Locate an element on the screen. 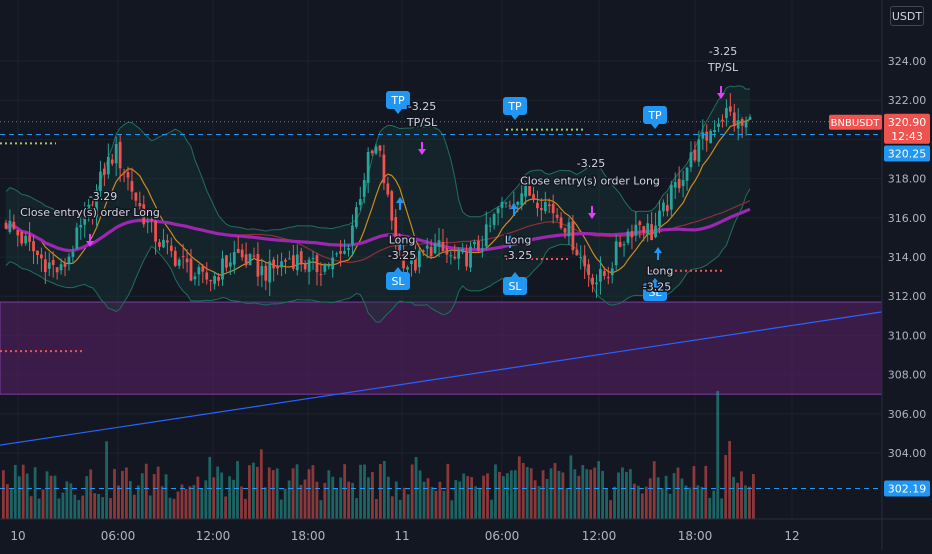 The width and height of the screenshot is (932, 554). sl-marker-0-label: SL is located at coordinates (398, 281).